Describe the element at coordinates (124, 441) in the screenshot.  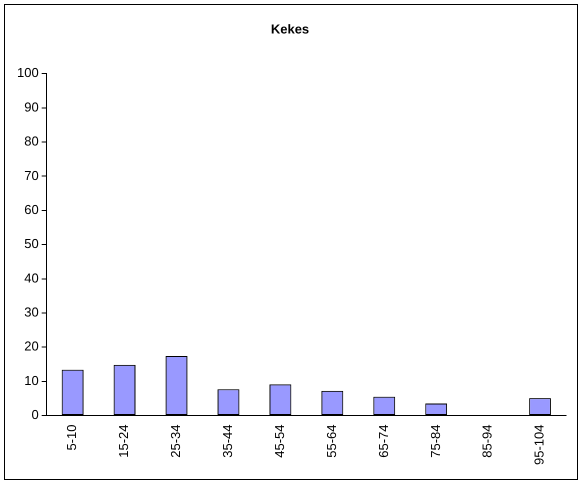
I see `x-tick-label: 15-24` at that location.